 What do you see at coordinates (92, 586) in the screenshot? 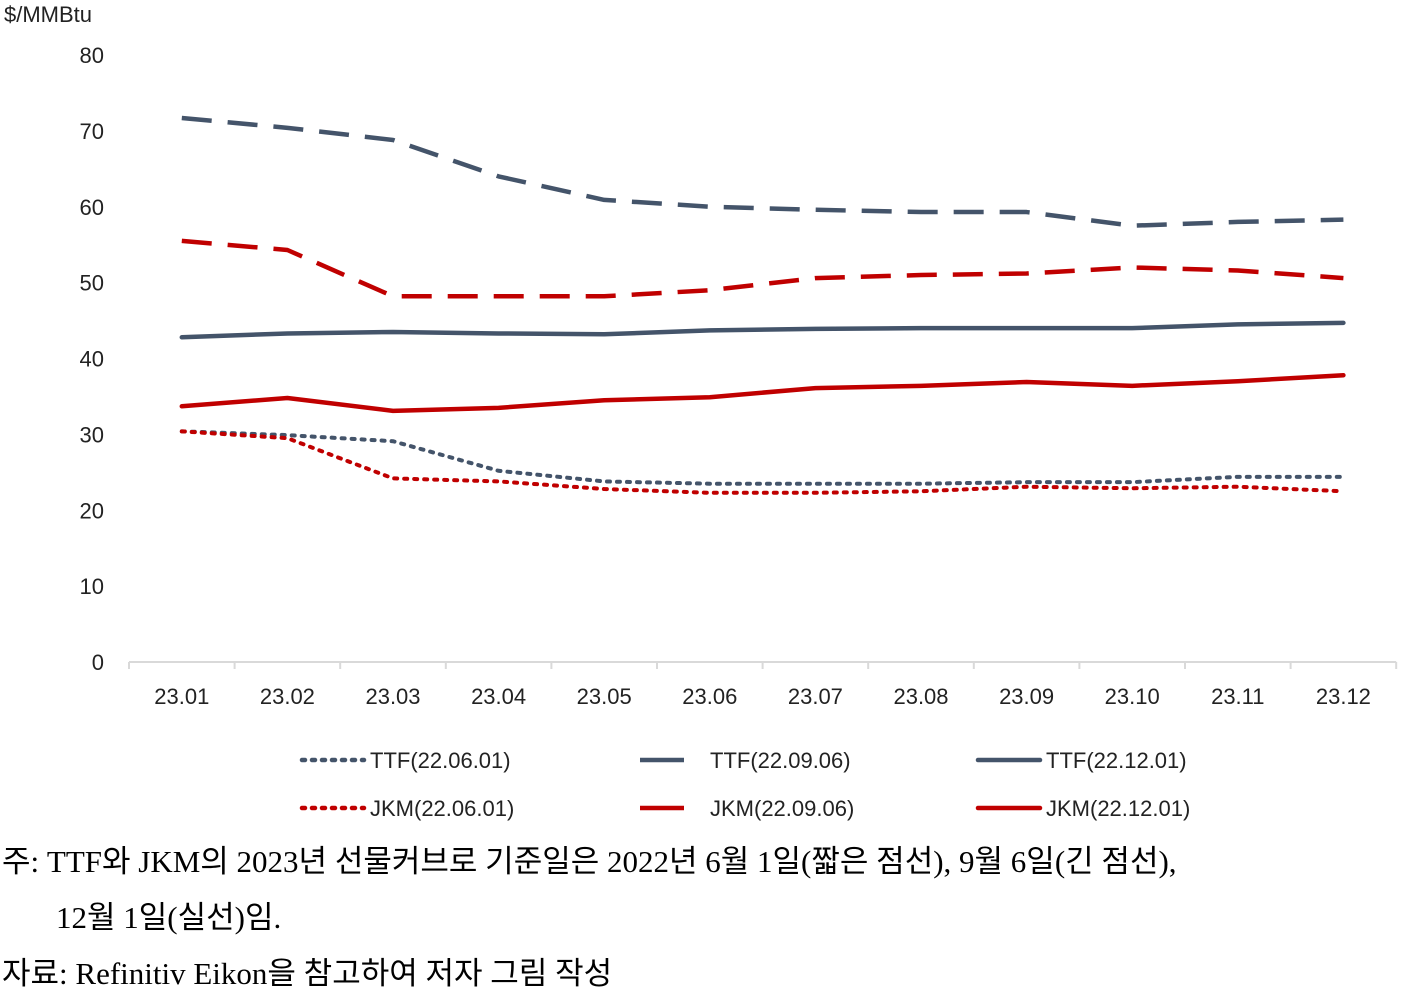
I see `y-tick-label: 10` at bounding box center [92, 586].